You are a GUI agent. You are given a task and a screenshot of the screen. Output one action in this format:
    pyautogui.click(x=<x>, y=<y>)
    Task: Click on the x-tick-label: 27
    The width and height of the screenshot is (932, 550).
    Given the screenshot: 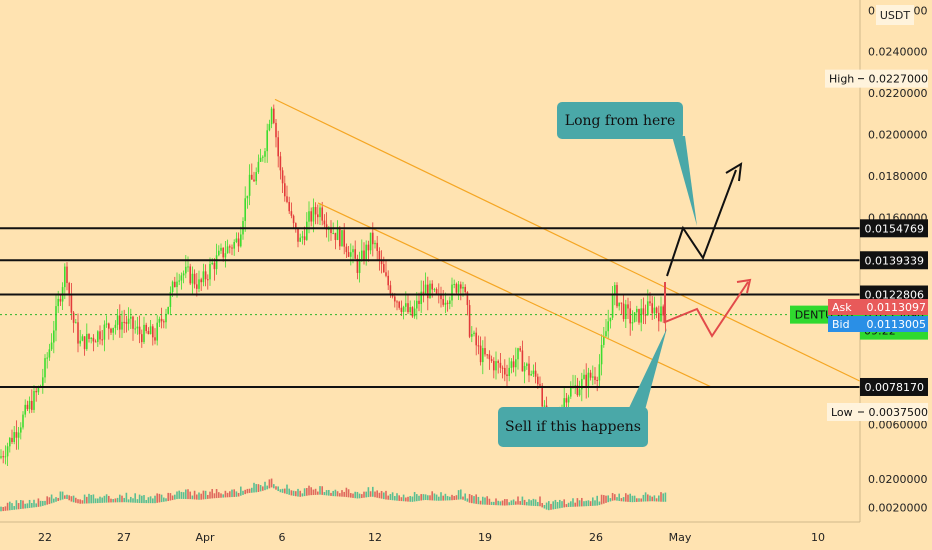 What is the action you would take?
    pyautogui.click(x=124, y=537)
    